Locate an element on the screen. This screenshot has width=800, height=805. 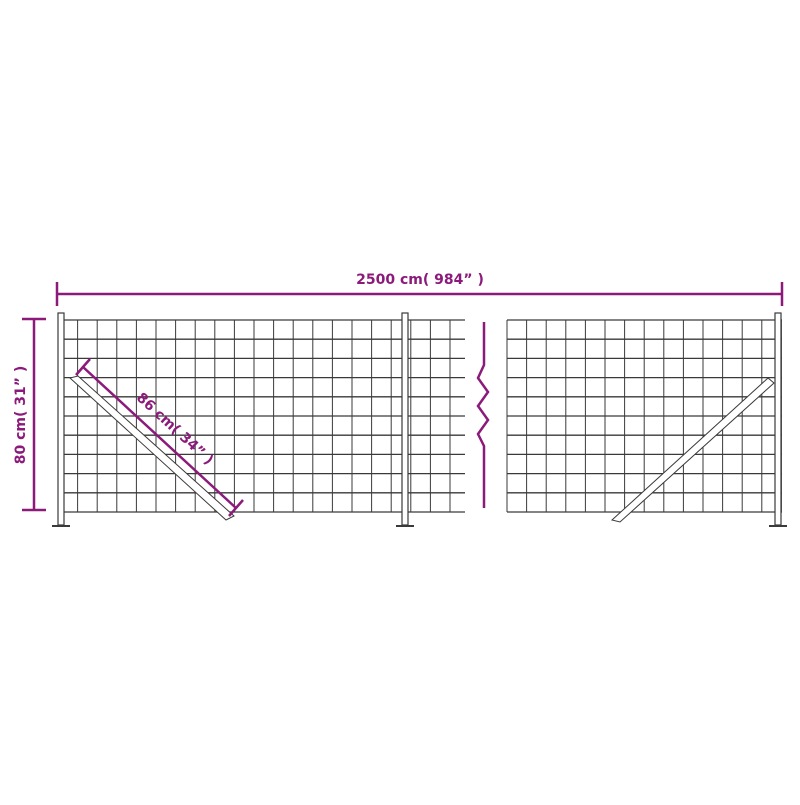
brace-label: 86 cm( 34” ) is located at coordinates (174, 429).